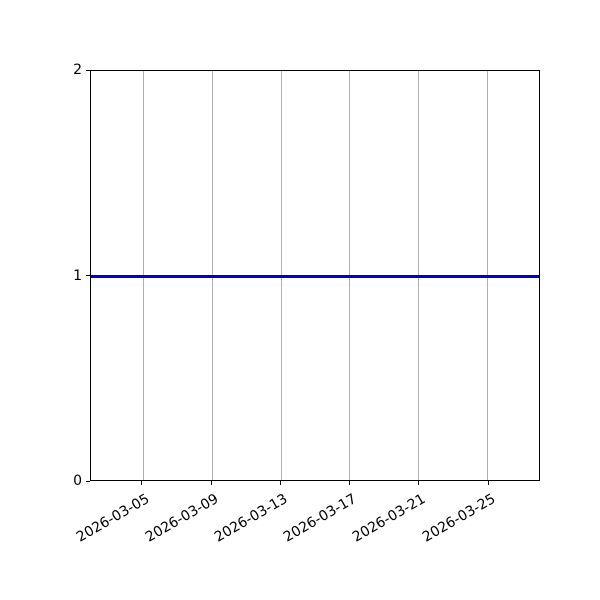 The image size is (600, 600). I want to click on y-tick-label: 1, so click(77, 275).